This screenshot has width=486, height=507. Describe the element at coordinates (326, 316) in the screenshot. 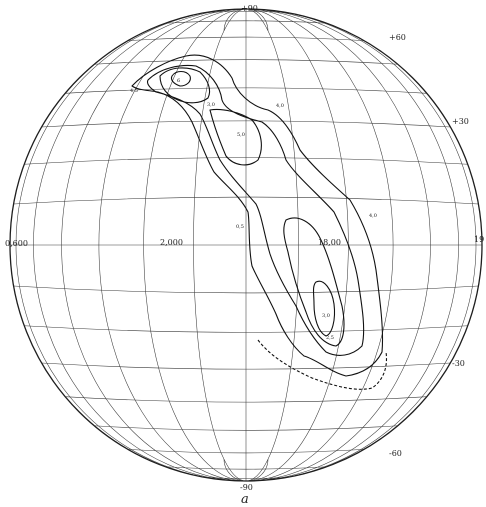

I see `contour-label-lower: 3,0` at that location.